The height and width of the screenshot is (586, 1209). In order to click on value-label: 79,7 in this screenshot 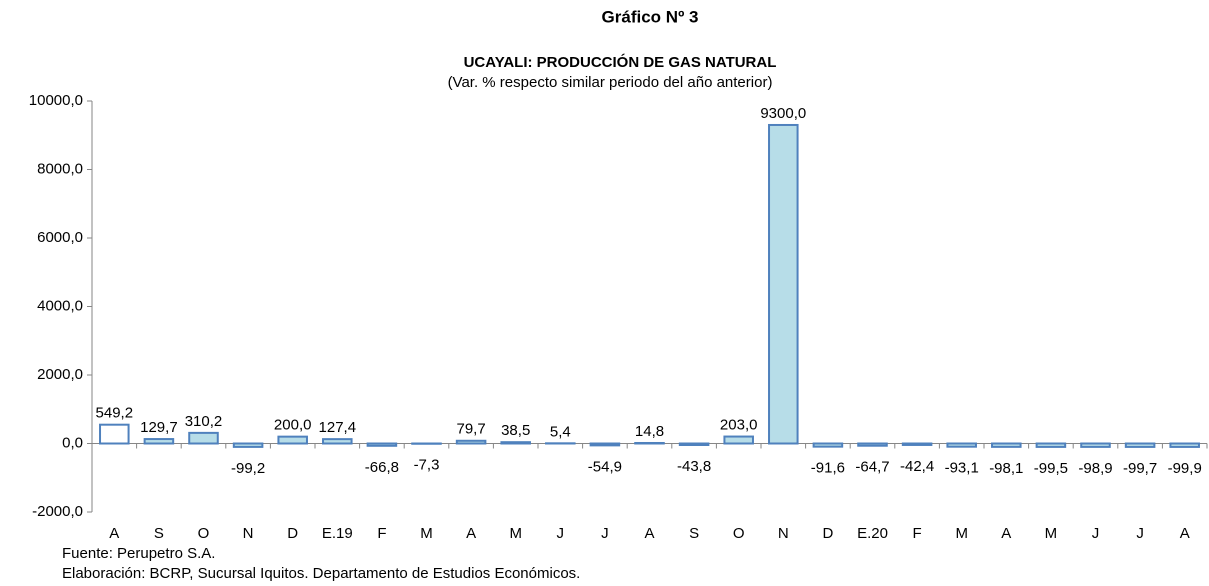, I will do `click(470, 429)`.